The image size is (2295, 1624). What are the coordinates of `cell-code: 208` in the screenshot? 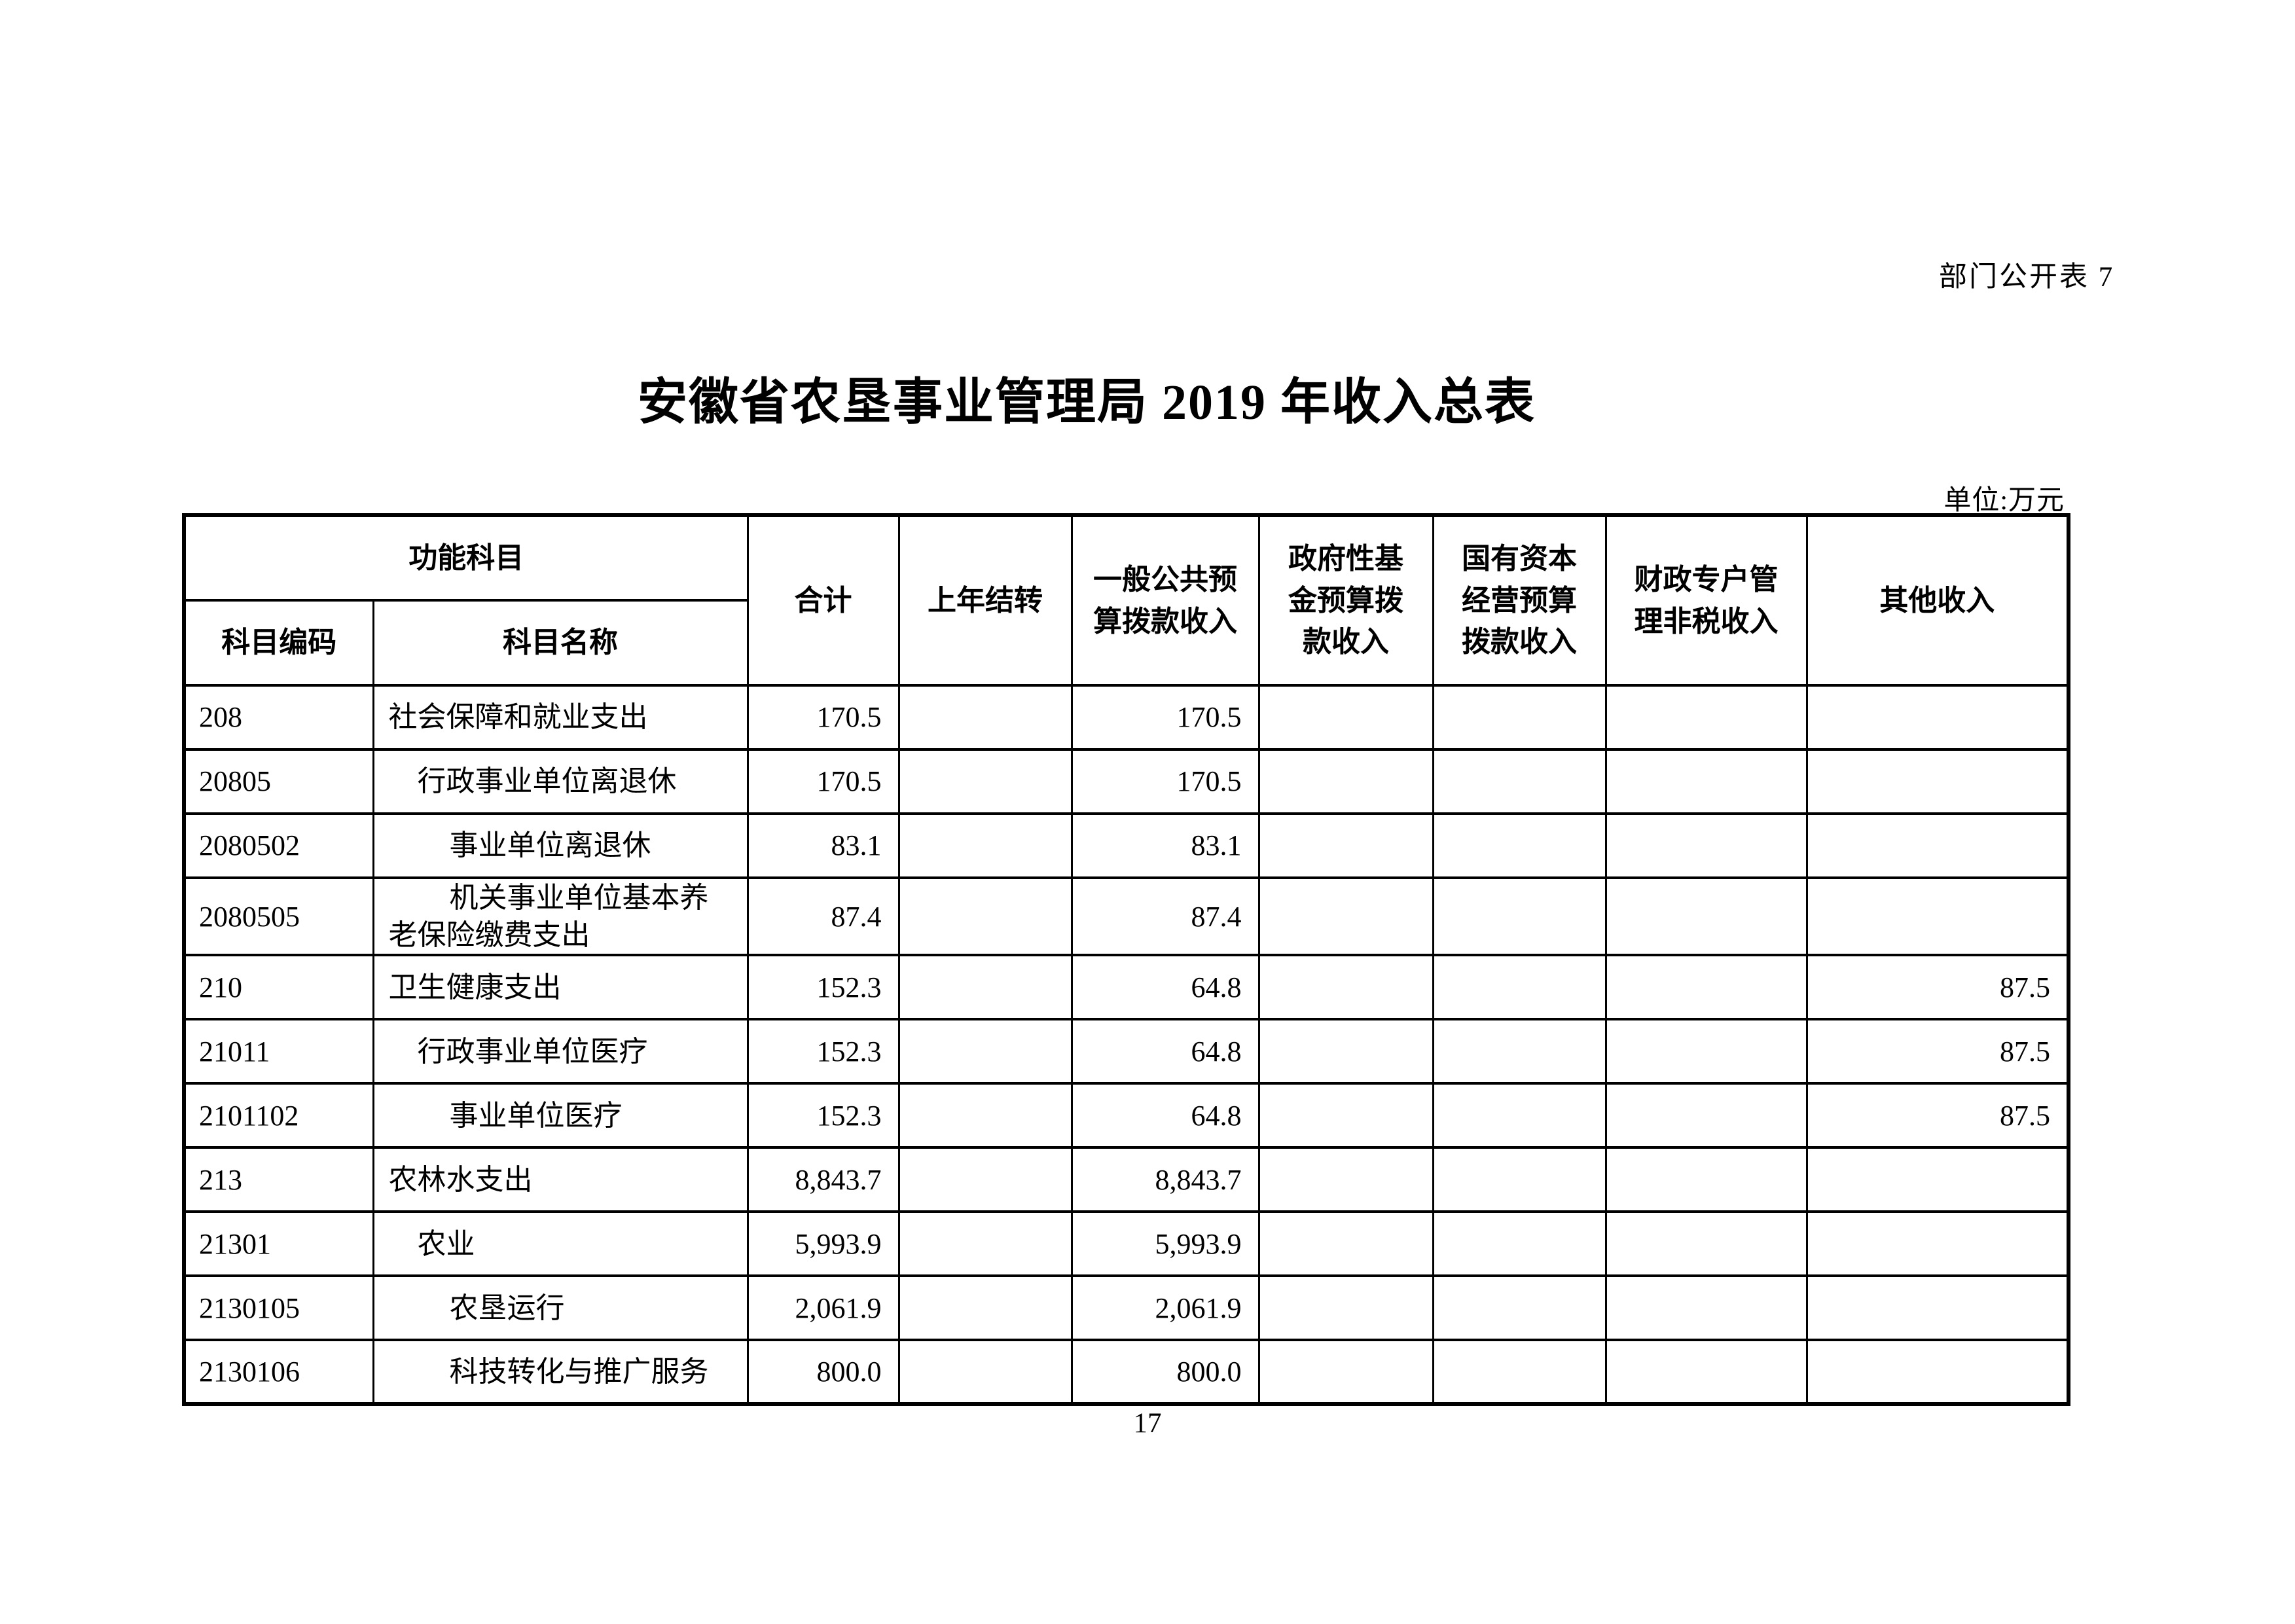 It's located at (279, 717).